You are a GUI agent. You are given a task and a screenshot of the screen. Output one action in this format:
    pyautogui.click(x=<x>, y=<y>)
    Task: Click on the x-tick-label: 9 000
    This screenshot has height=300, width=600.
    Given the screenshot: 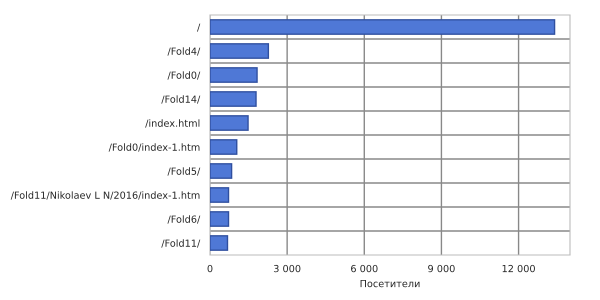 What is the action you would take?
    pyautogui.click(x=441, y=268)
    